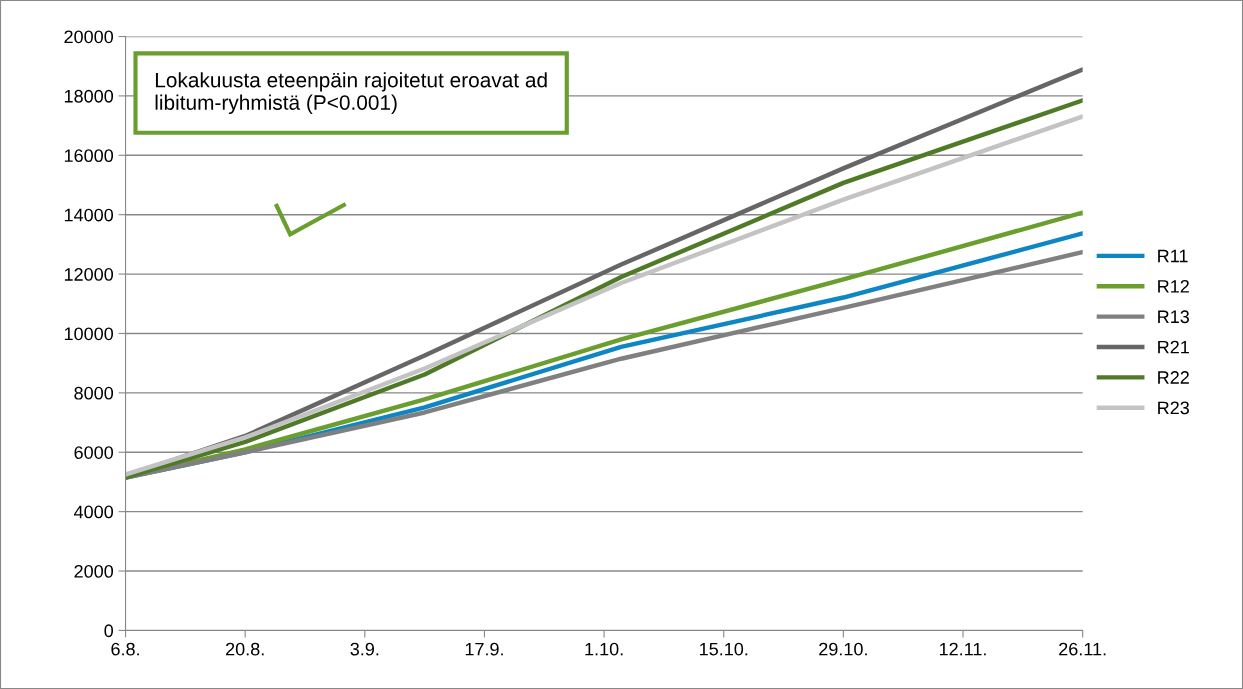 The image size is (1243, 689). Describe the element at coordinates (94, 571) in the screenshot. I see `y-tick-label: 2000` at that location.